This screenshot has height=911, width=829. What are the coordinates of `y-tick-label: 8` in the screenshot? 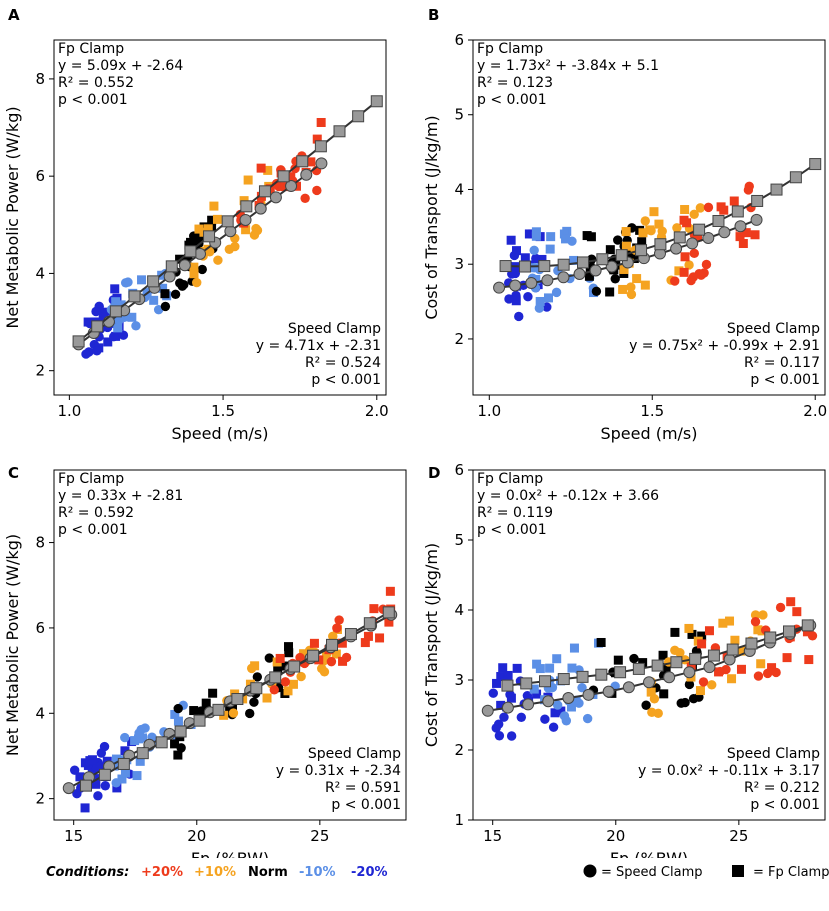 It's located at (40, 79).